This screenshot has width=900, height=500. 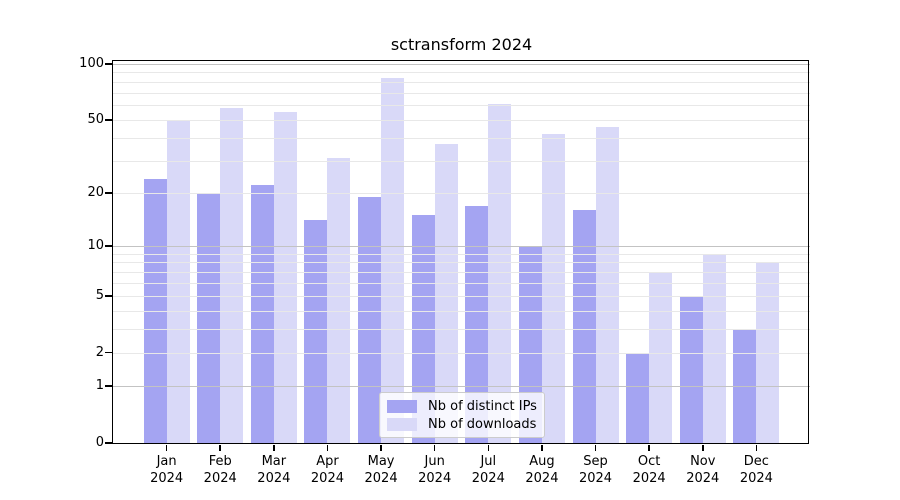 I want to click on x-tick-apr, so click(x=327, y=447).